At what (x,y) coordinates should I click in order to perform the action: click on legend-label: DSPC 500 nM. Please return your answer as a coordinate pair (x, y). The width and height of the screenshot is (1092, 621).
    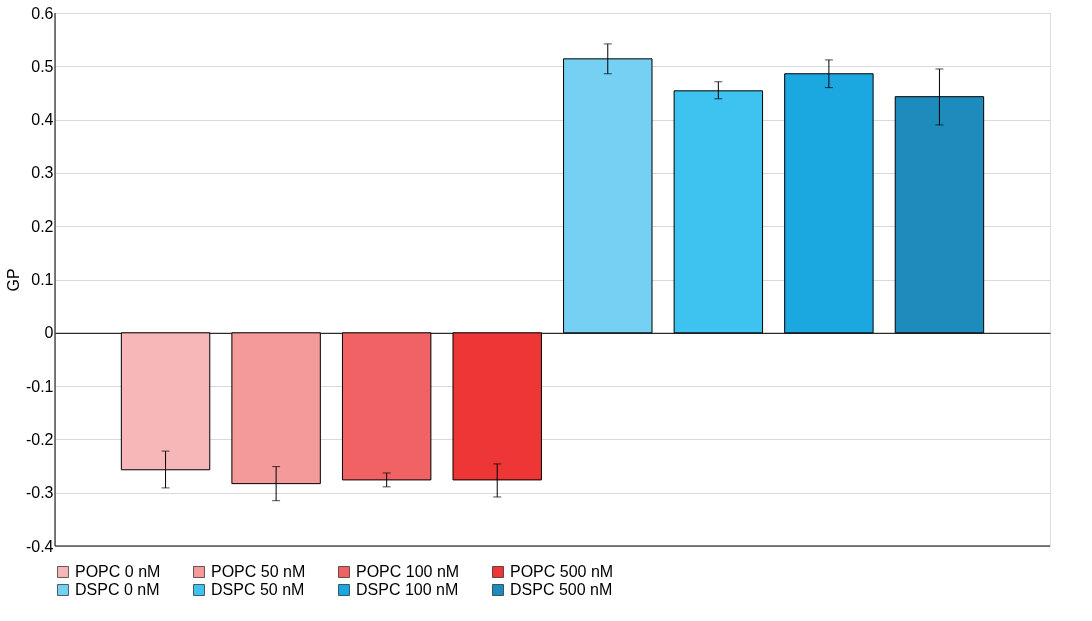
    Looking at the image, I should click on (561, 589).